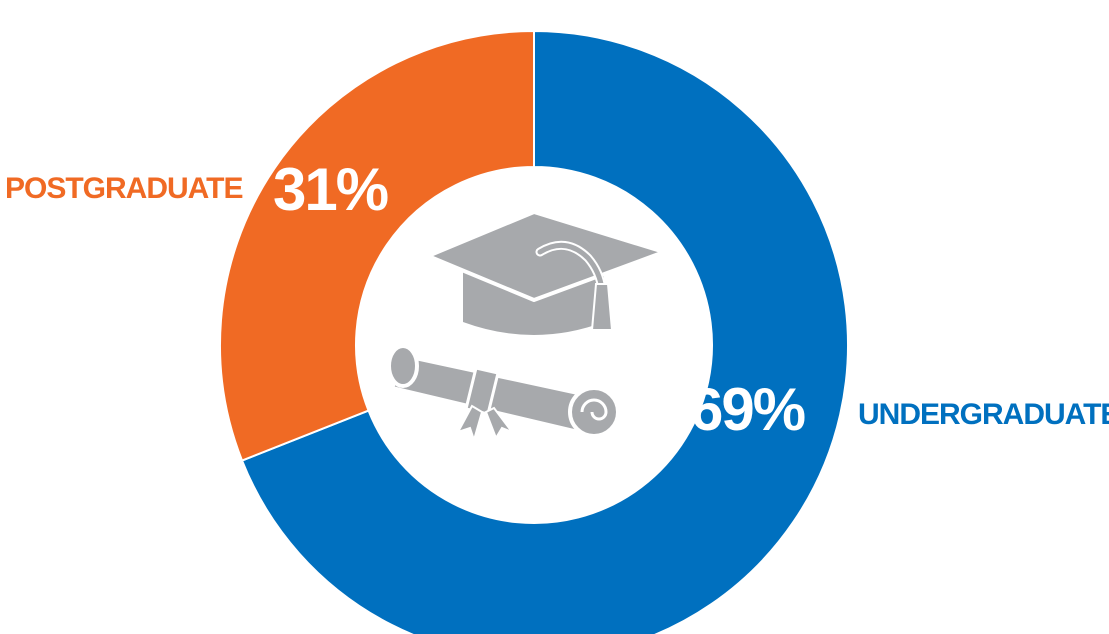  Describe the element at coordinates (330, 189) in the screenshot. I see `slice-pct-label-postgraduate: 31%` at that location.